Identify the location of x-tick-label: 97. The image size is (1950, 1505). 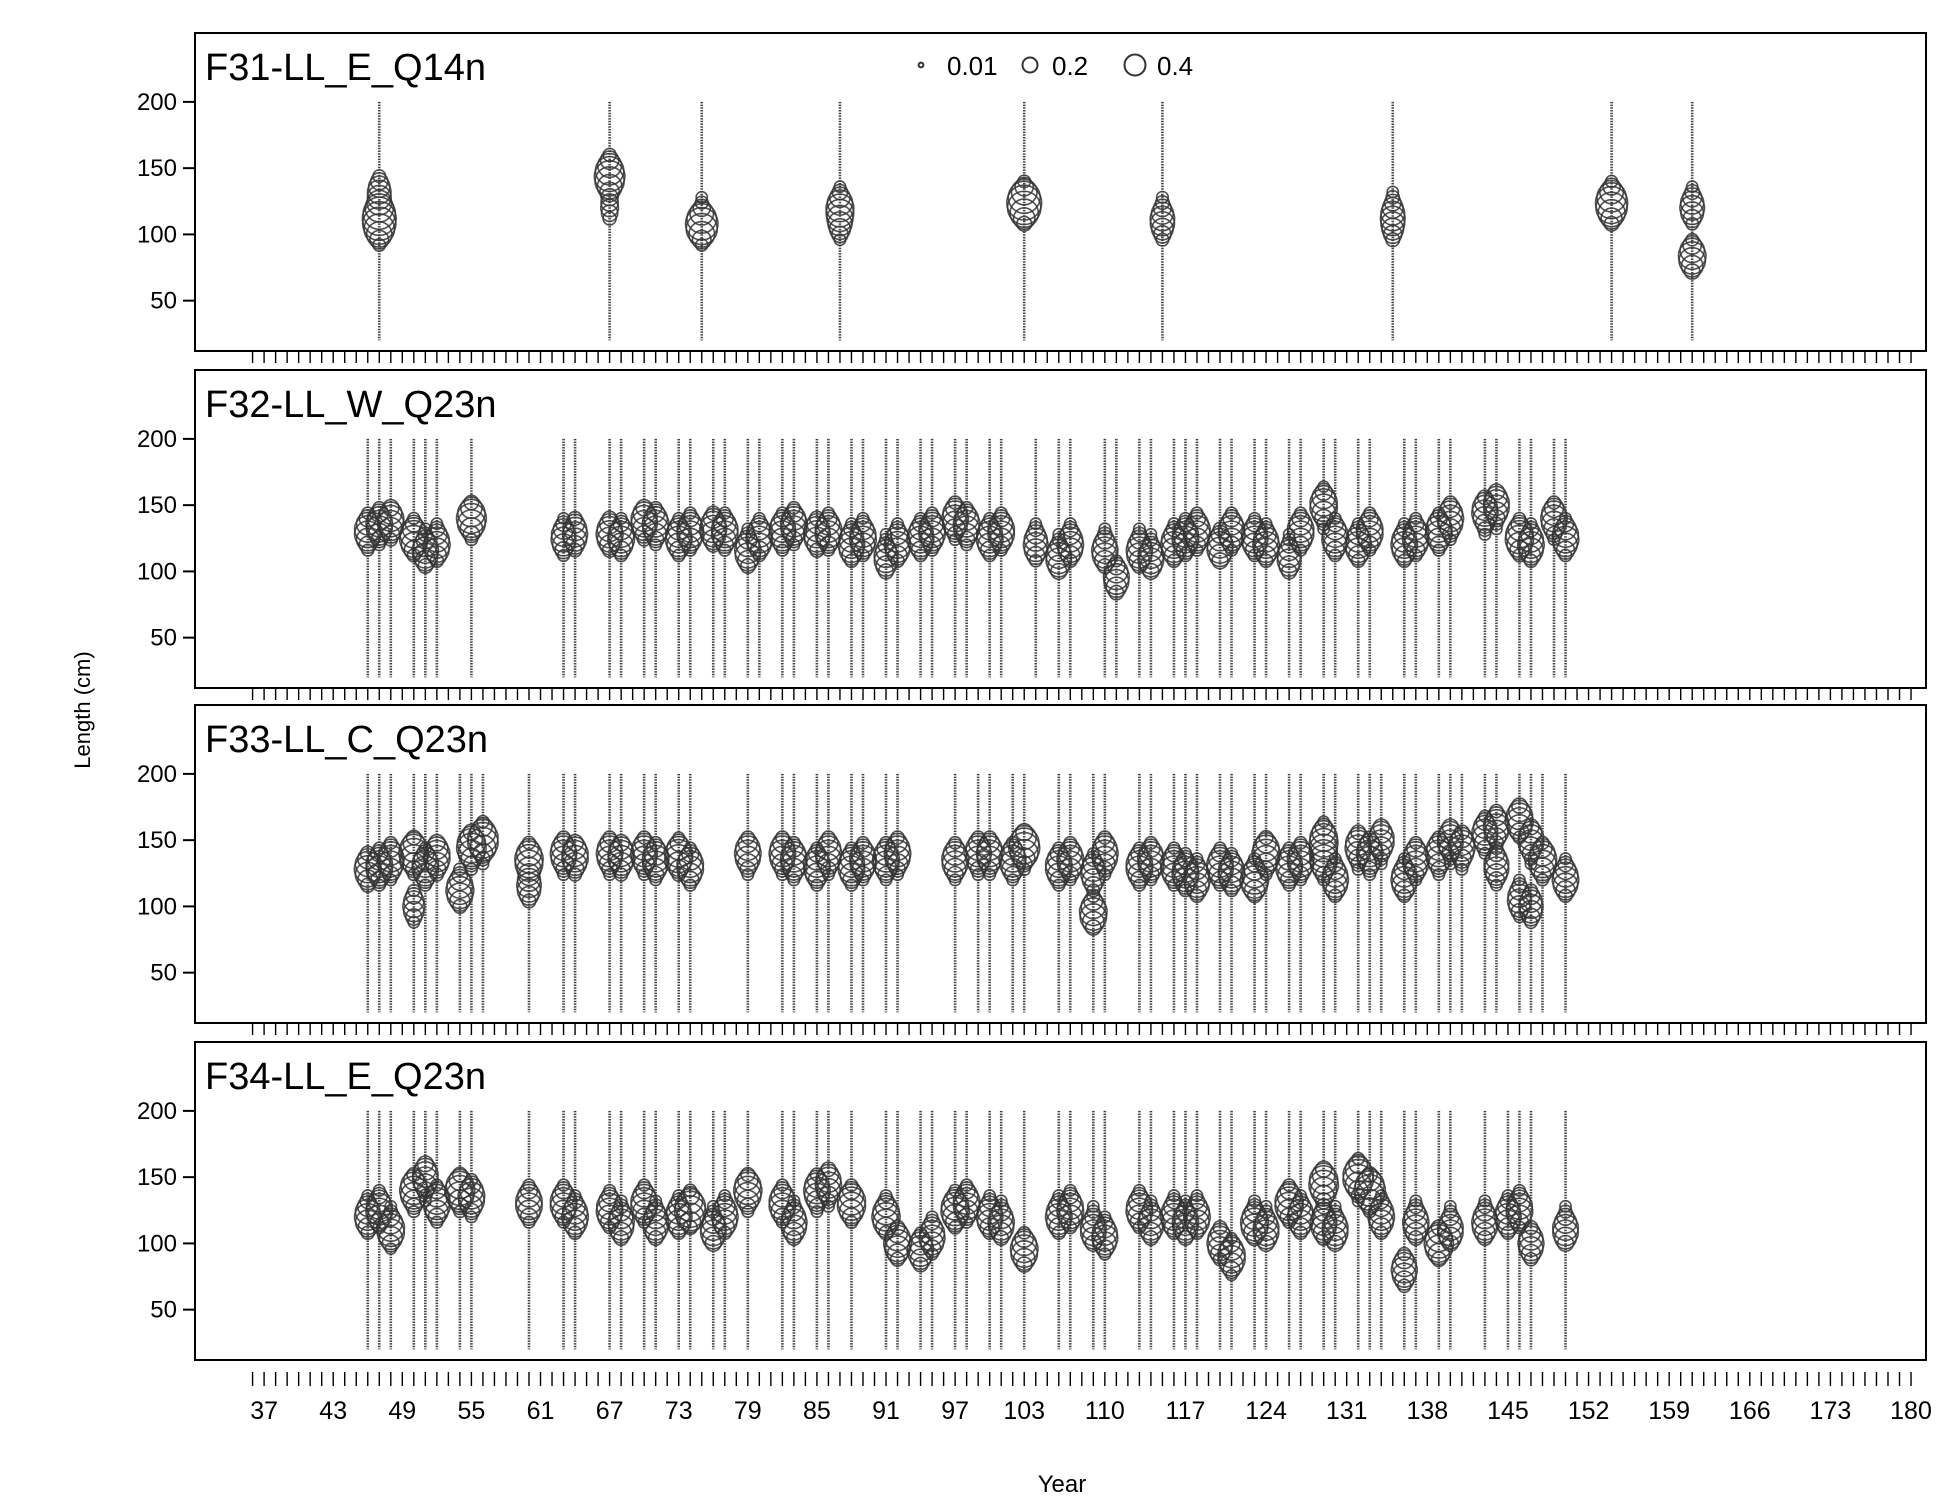
(955, 1411).